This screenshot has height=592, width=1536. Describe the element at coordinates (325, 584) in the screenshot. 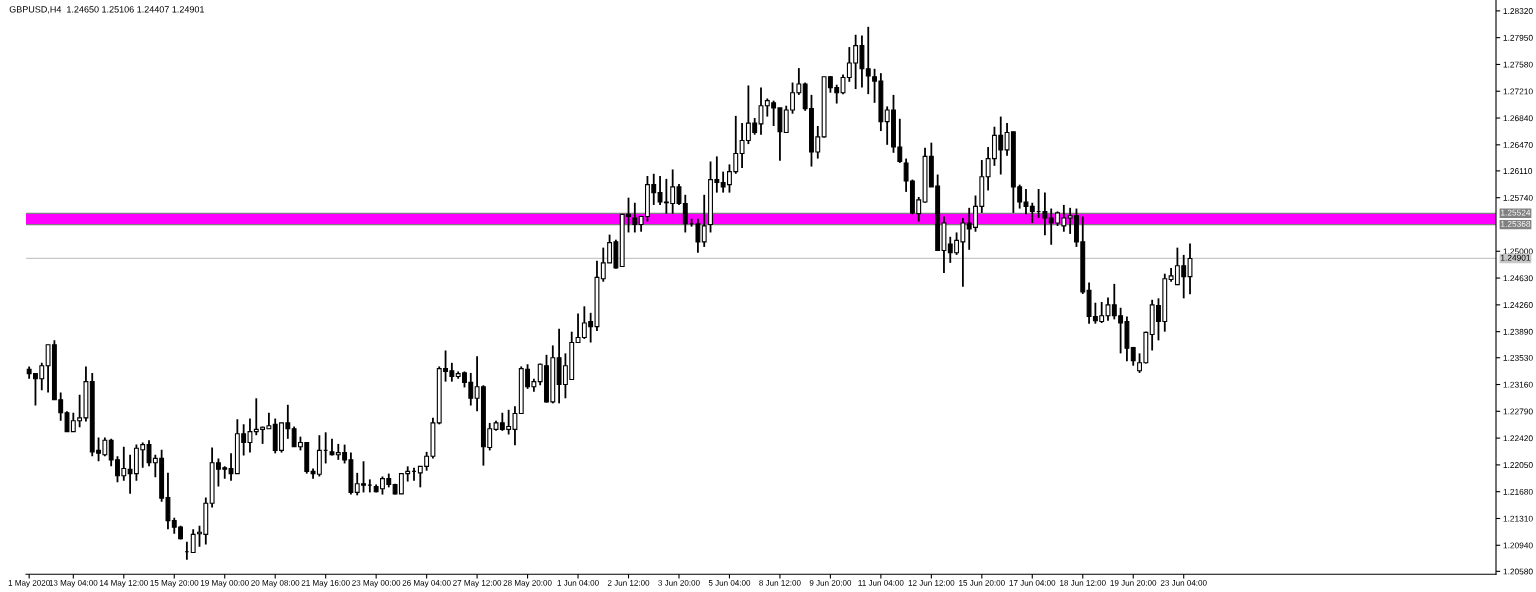

I see `x-tick-label: 21 May 16:00` at that location.